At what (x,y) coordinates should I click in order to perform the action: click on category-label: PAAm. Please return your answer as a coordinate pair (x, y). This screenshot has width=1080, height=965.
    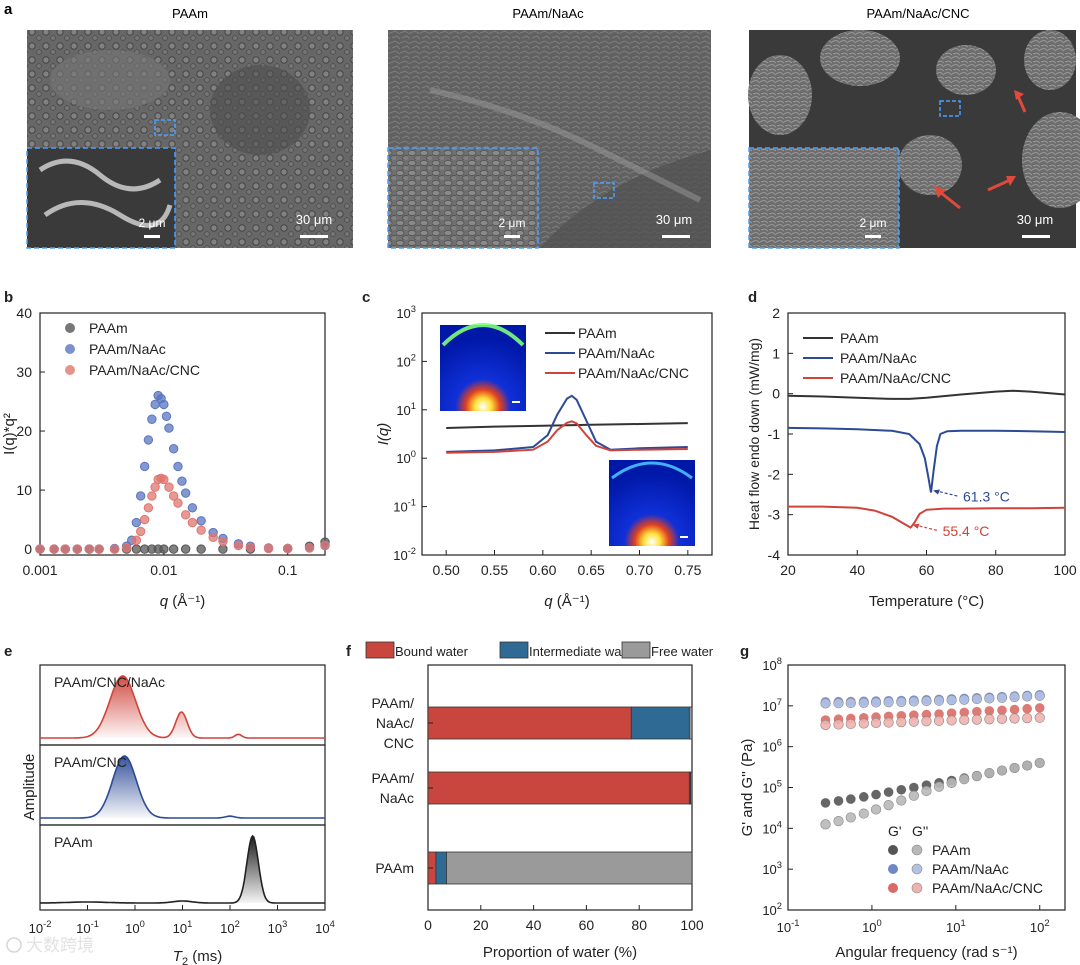
    Looking at the image, I should click on (394, 868).